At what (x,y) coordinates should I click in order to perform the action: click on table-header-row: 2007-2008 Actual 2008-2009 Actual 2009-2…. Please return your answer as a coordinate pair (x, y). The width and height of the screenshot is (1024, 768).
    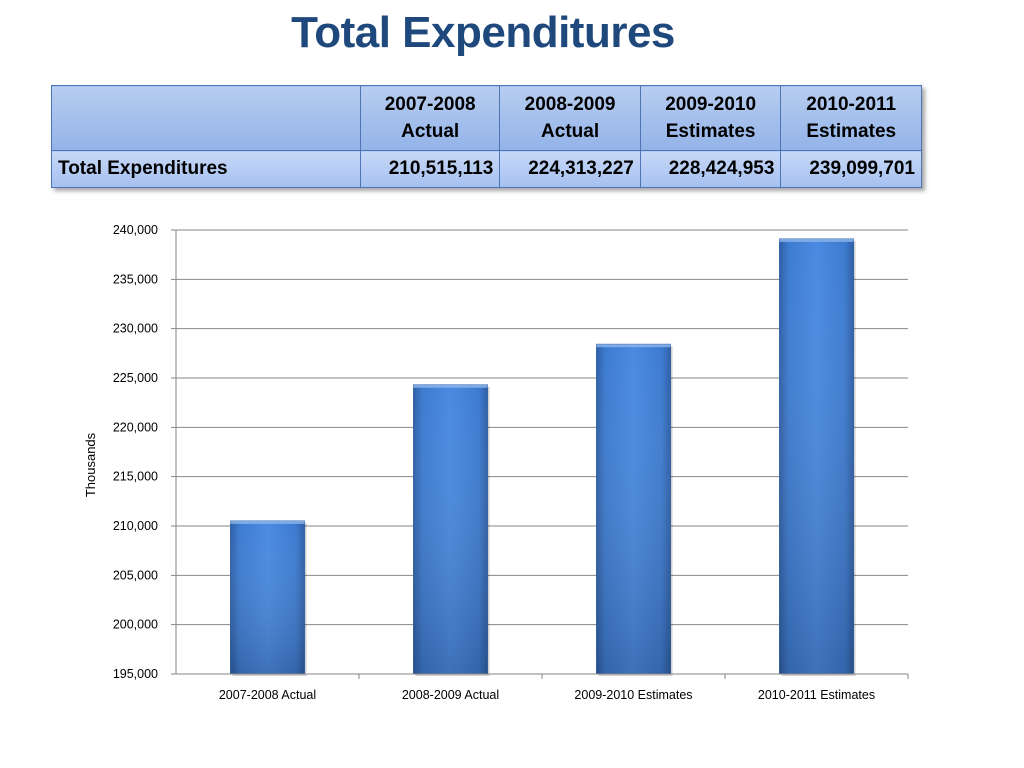
    Looking at the image, I should click on (486, 118).